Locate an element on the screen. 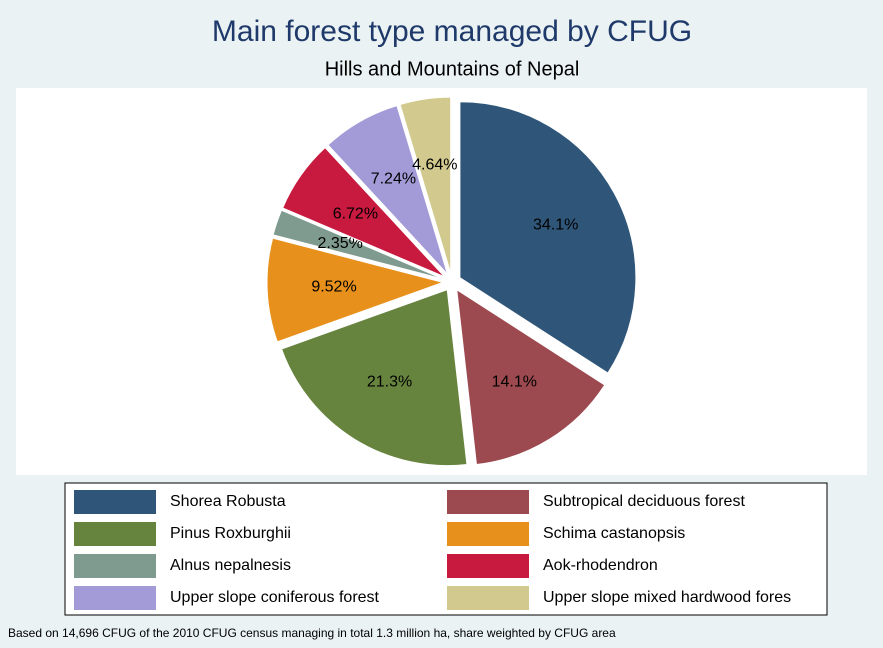 The width and height of the screenshot is (883, 648). data-label: 2.35% is located at coordinates (339, 243).